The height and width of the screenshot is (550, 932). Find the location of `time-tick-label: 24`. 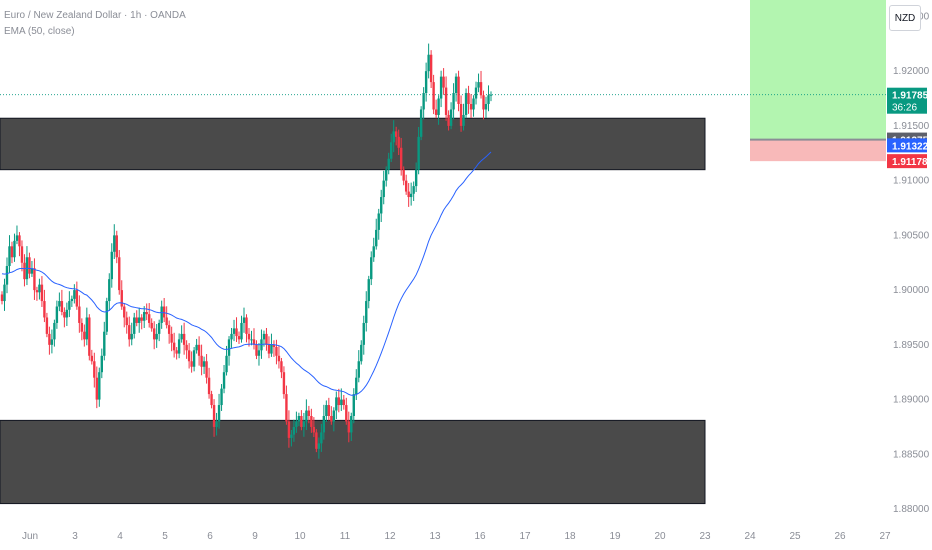

time-tick-label: 24 is located at coordinates (750, 536).